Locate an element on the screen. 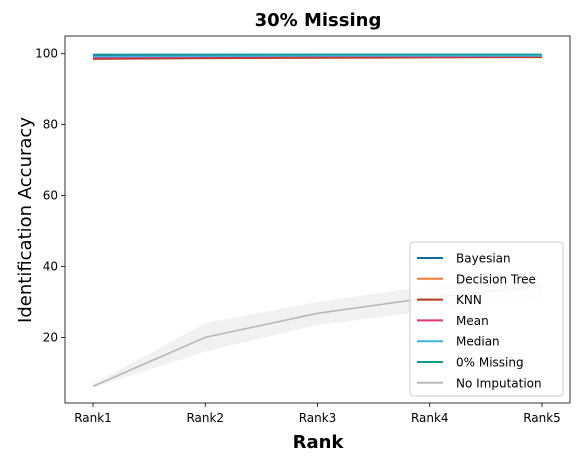 This screenshot has height=463, width=577. y-axis: 20 40 60 80 100 is located at coordinates (50, 195).